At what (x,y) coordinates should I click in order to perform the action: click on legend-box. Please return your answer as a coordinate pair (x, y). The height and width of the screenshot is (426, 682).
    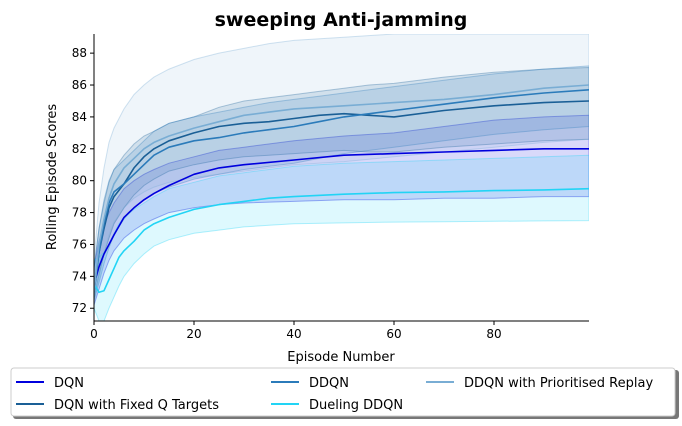
    Looking at the image, I should click on (343, 392).